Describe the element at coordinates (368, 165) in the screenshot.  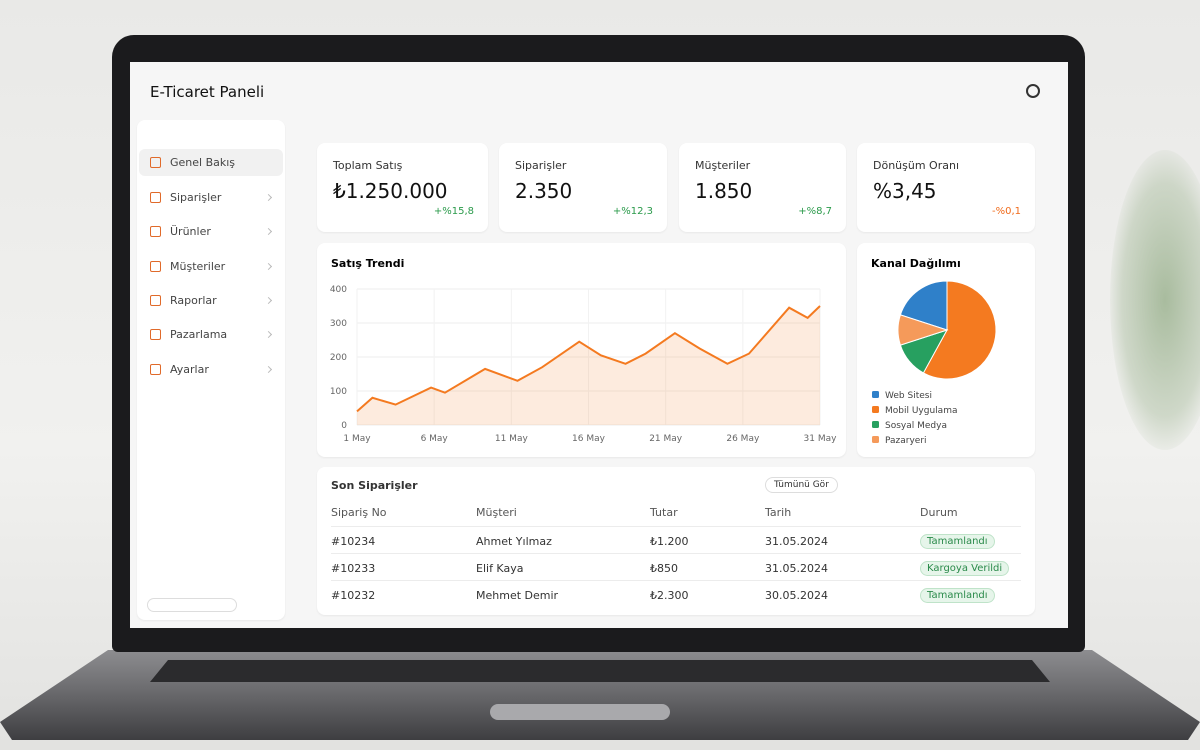
I see `kpi-label: Toplam Satış` at that location.